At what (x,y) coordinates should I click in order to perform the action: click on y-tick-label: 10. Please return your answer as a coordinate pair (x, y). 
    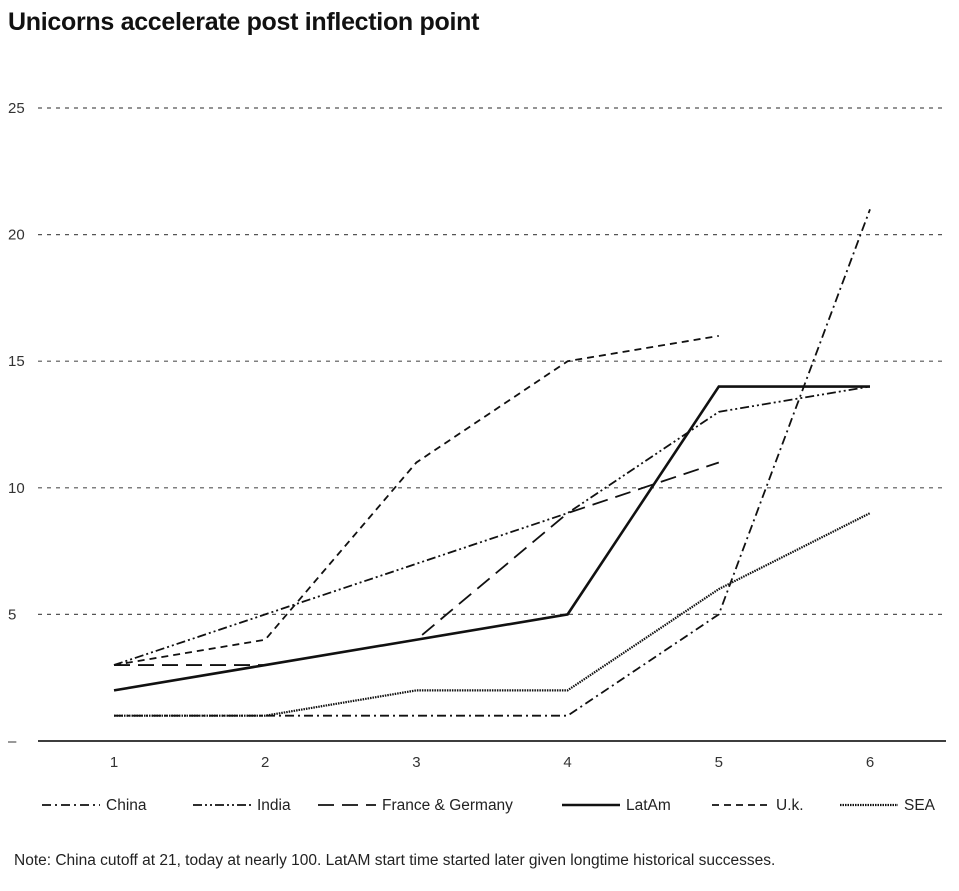
    Looking at the image, I should click on (16, 488).